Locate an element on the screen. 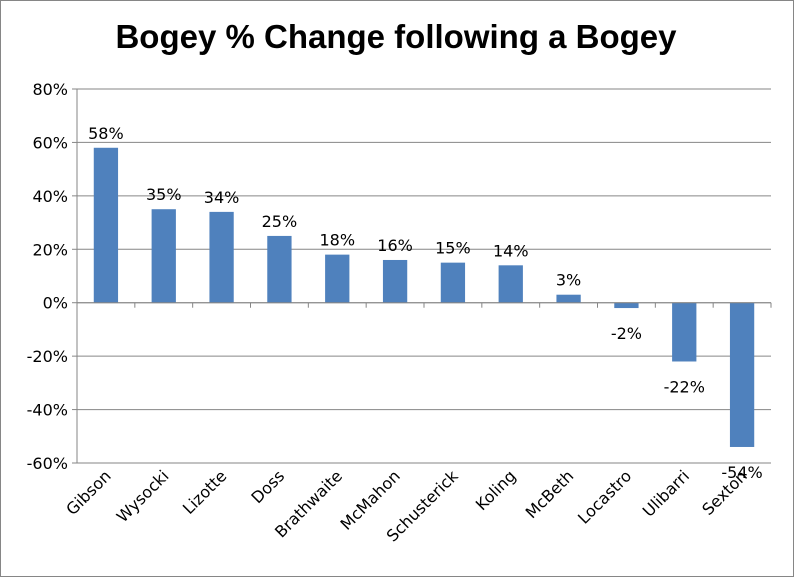 The height and width of the screenshot is (577, 794). data-label: -2% is located at coordinates (626, 333).